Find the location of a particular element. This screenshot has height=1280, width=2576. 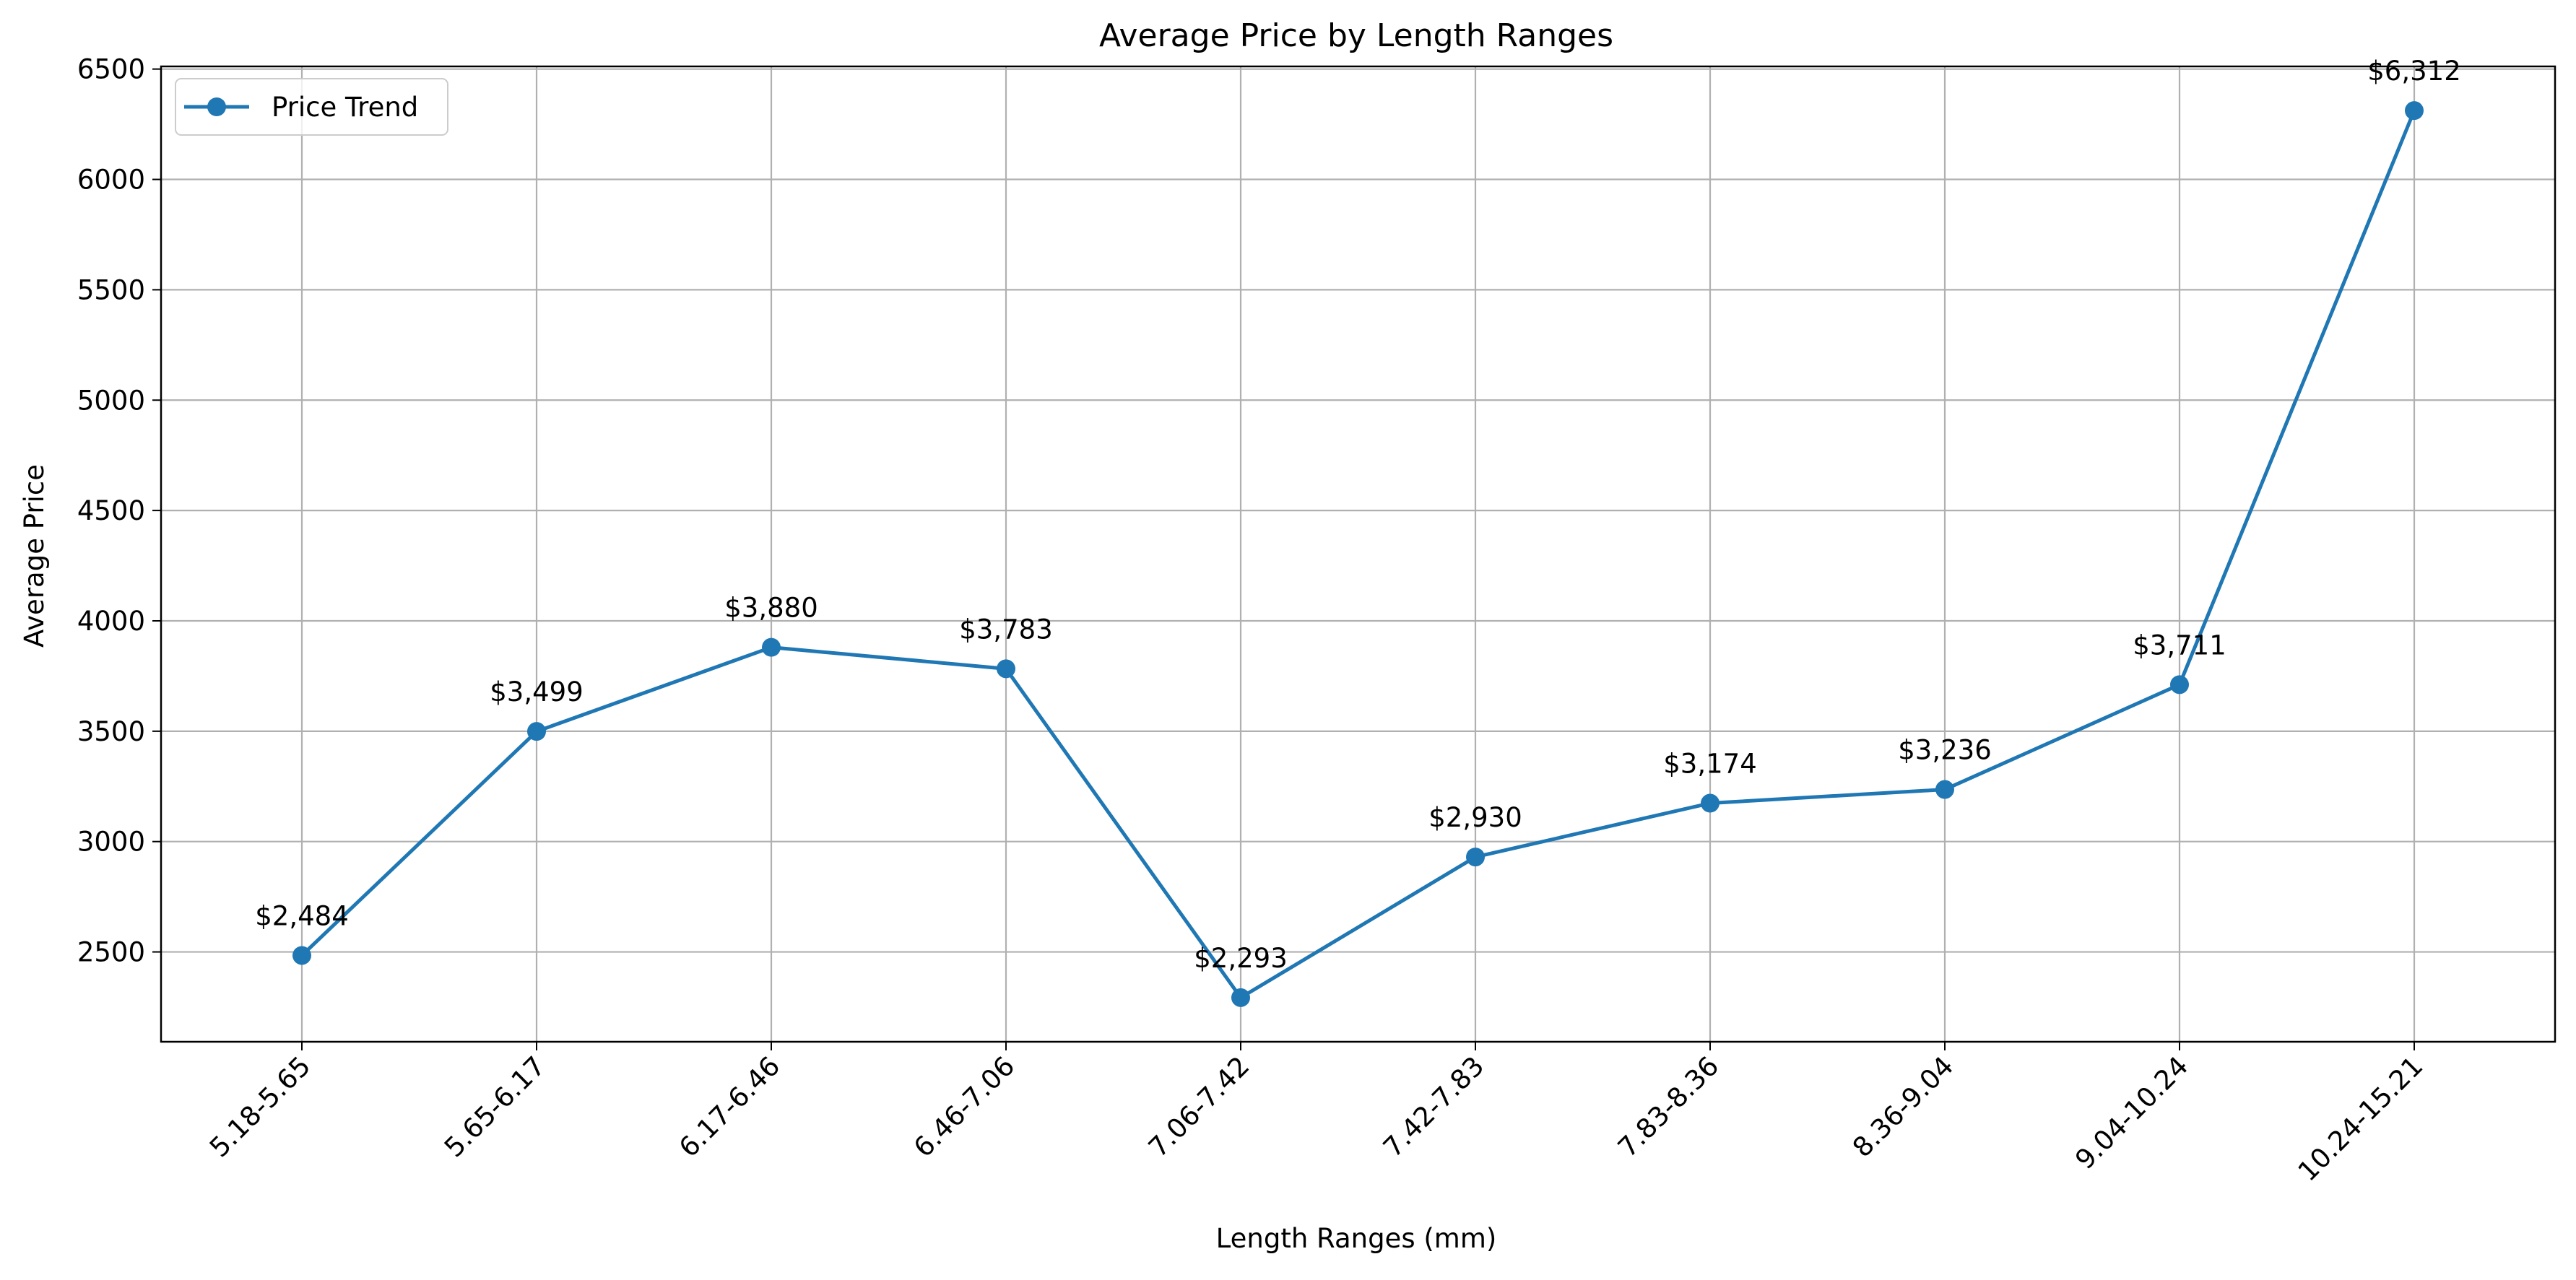

data-label: $2,293 is located at coordinates (1240, 958).